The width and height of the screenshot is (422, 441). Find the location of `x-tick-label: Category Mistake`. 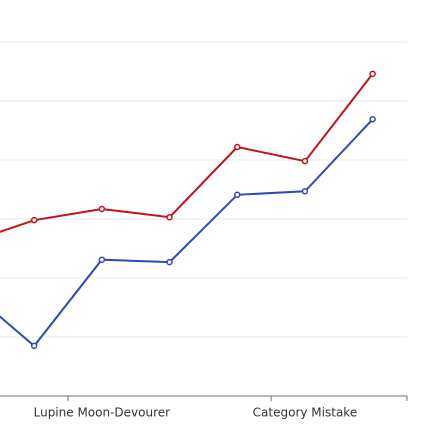

x-tick-label: Category Mistake is located at coordinates (305, 413).